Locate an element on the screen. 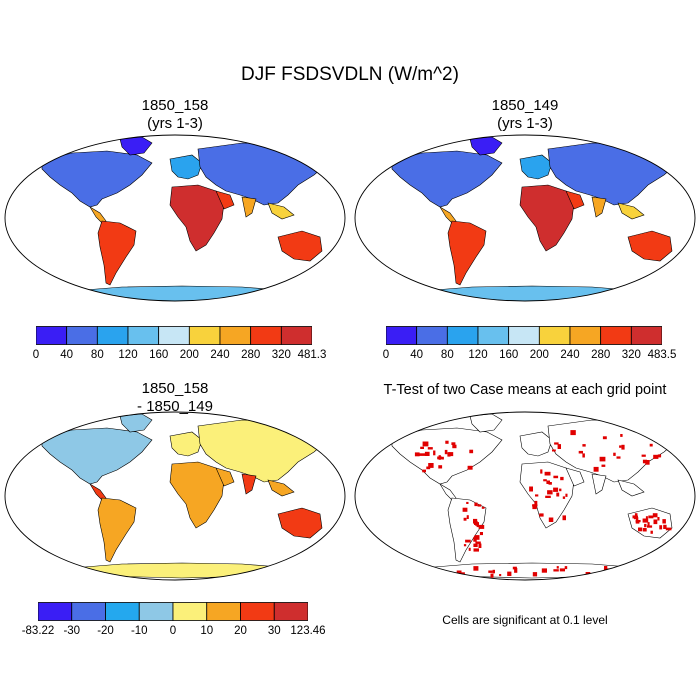 Image resolution: width=700 pixels, height=700 pixels. land-africa is located at coordinates (197, 495).